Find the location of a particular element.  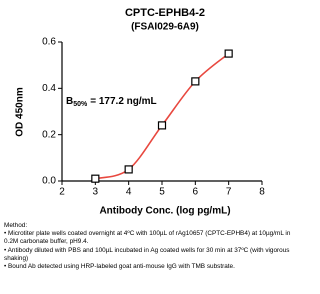

x-tick-label: 8 is located at coordinates (262, 192).